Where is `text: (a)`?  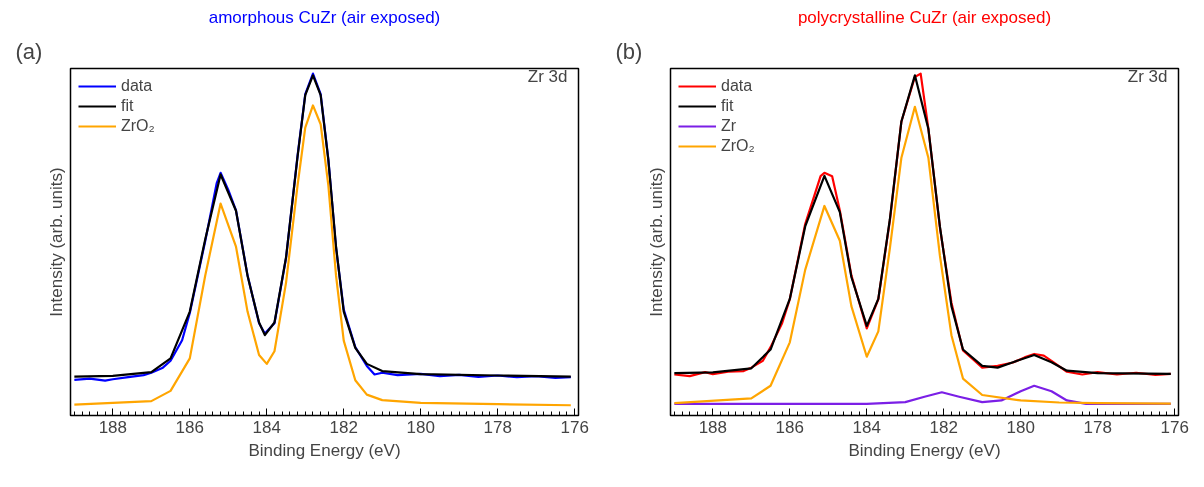
text: (a) is located at coordinates (29, 51).